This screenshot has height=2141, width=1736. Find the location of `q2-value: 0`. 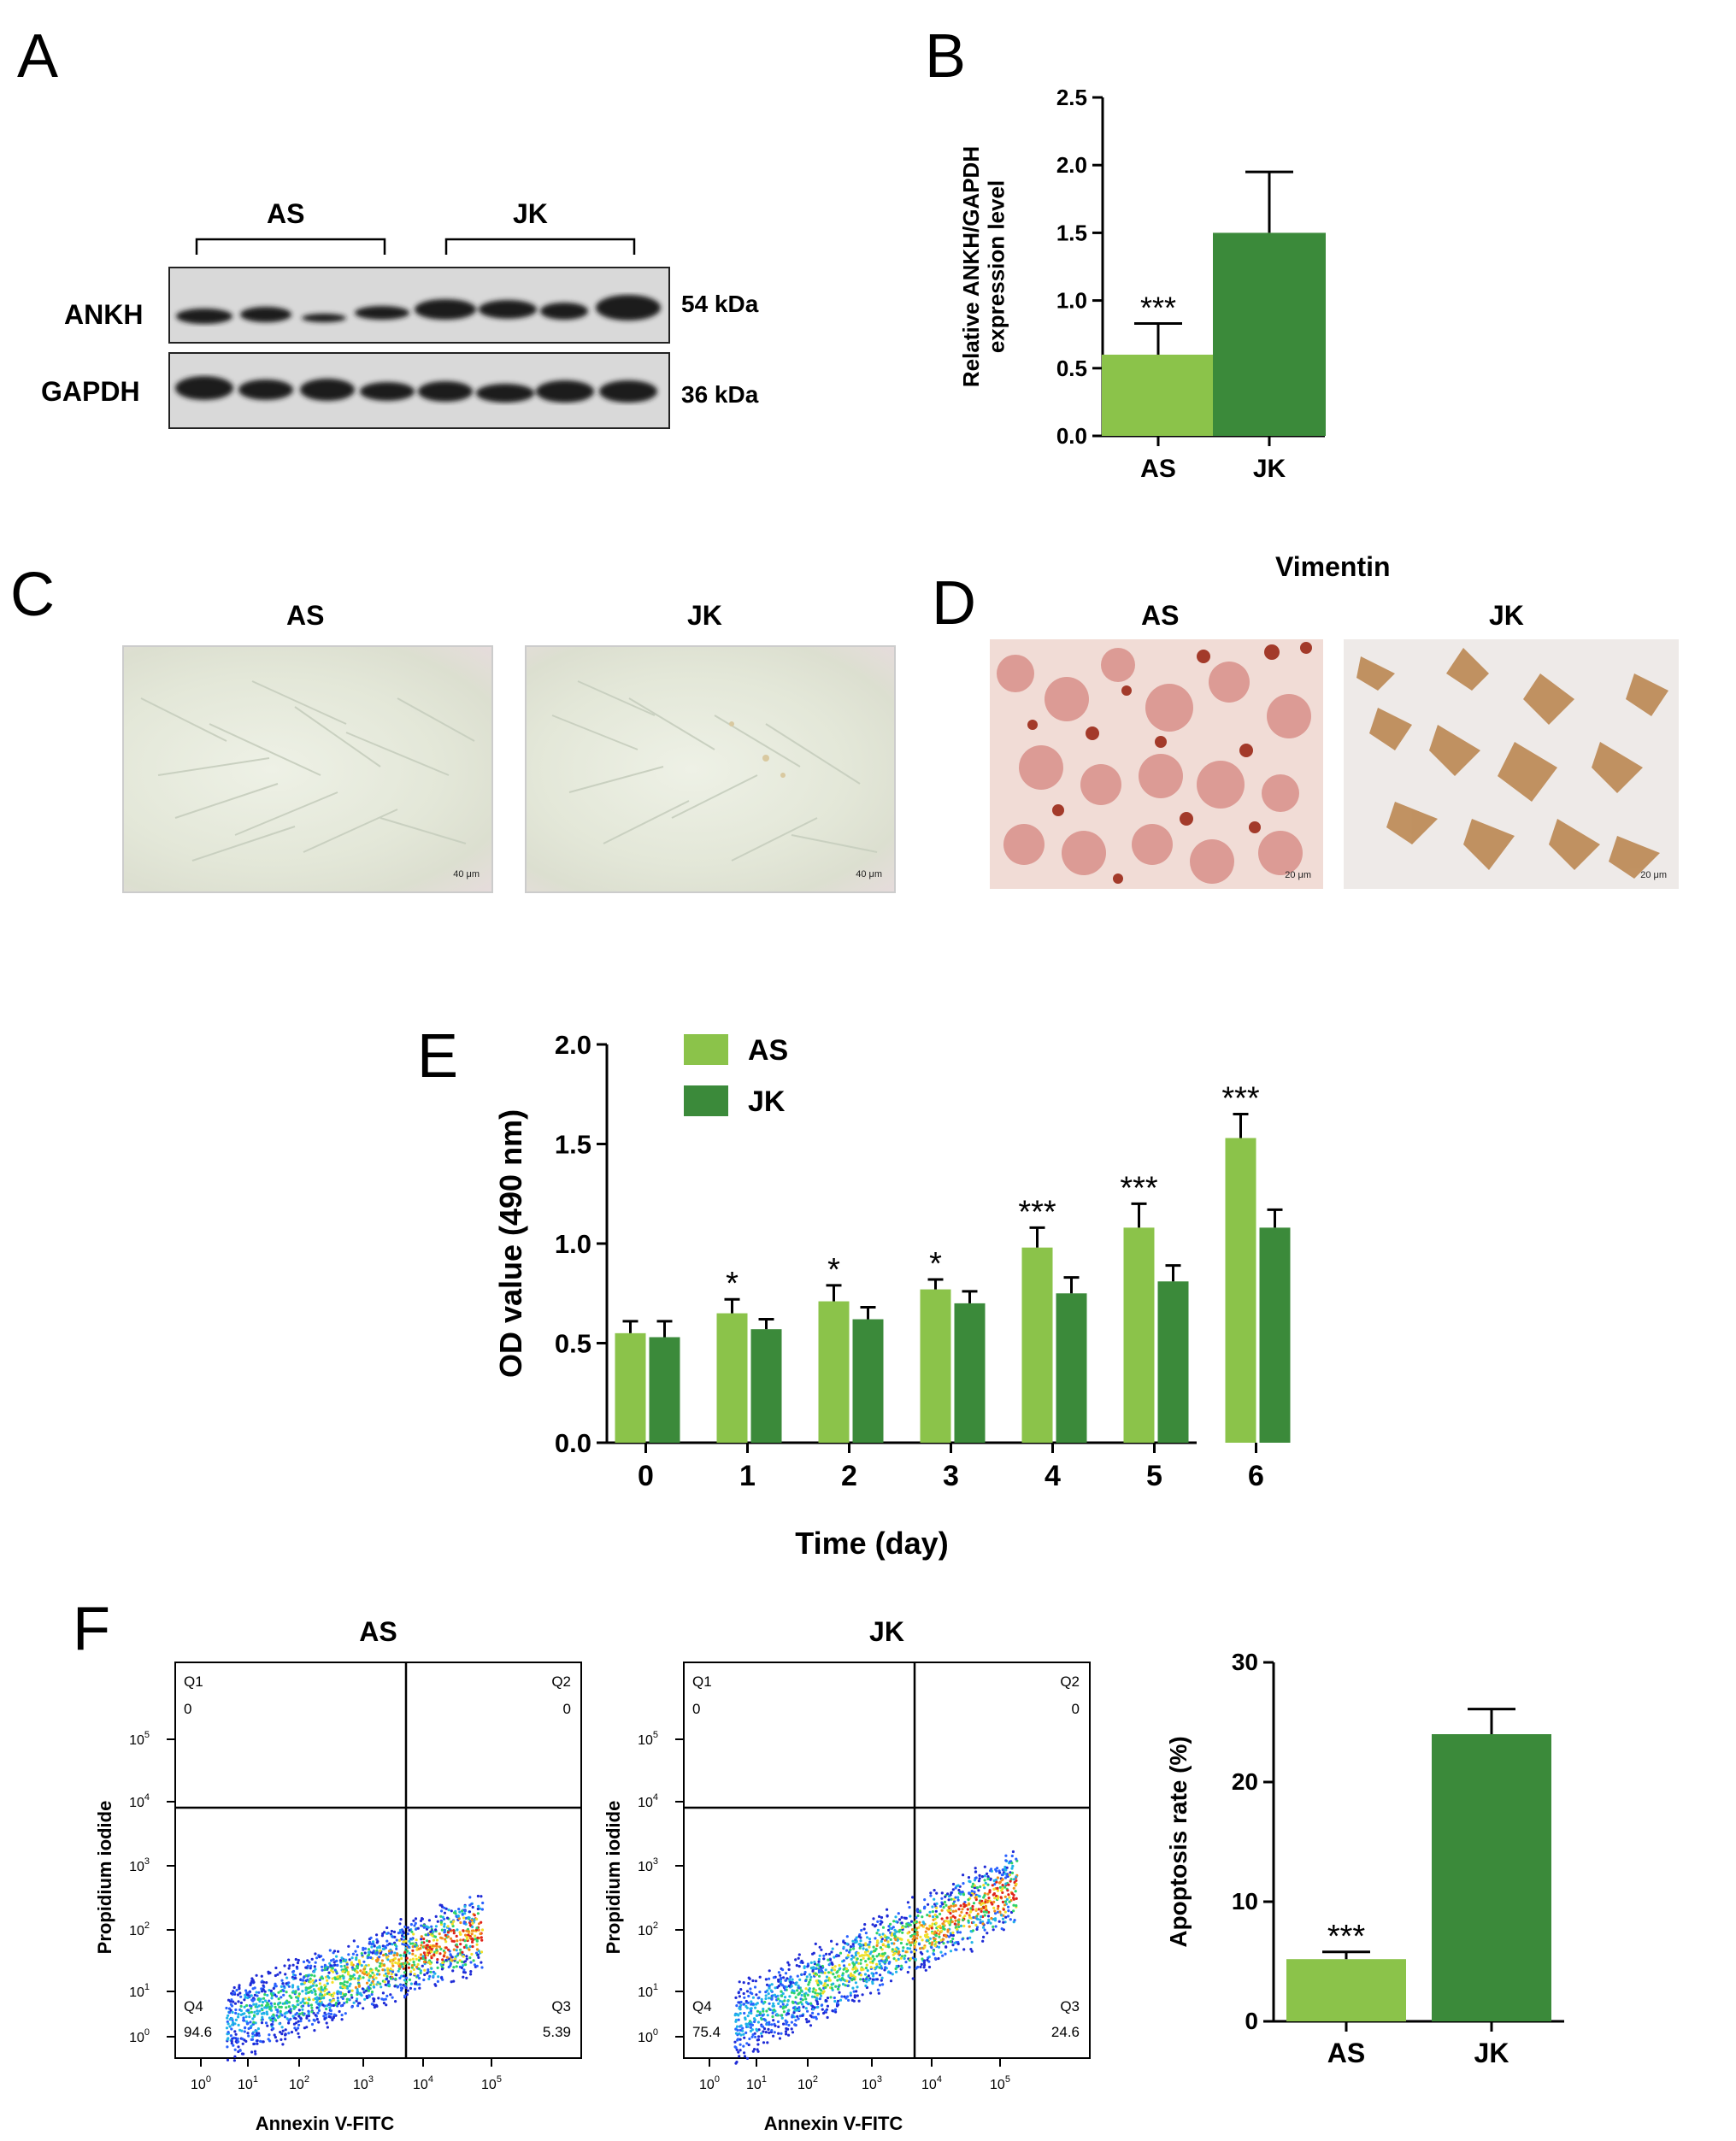

q2-value: 0 is located at coordinates (1076, 1709).